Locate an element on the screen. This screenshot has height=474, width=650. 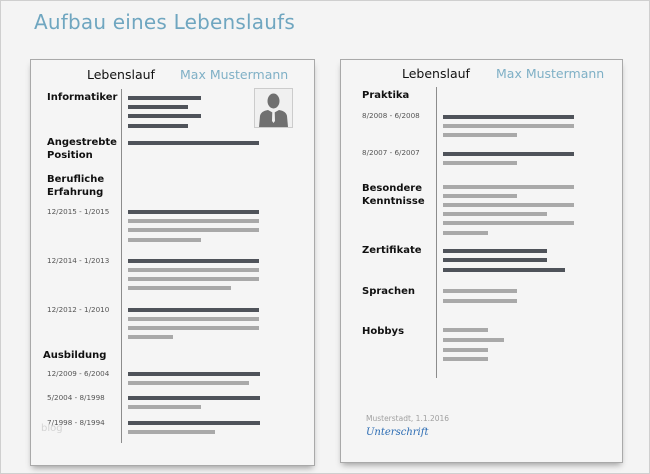
date-label: 7/1998 - 8/1994 is located at coordinates (76, 422).